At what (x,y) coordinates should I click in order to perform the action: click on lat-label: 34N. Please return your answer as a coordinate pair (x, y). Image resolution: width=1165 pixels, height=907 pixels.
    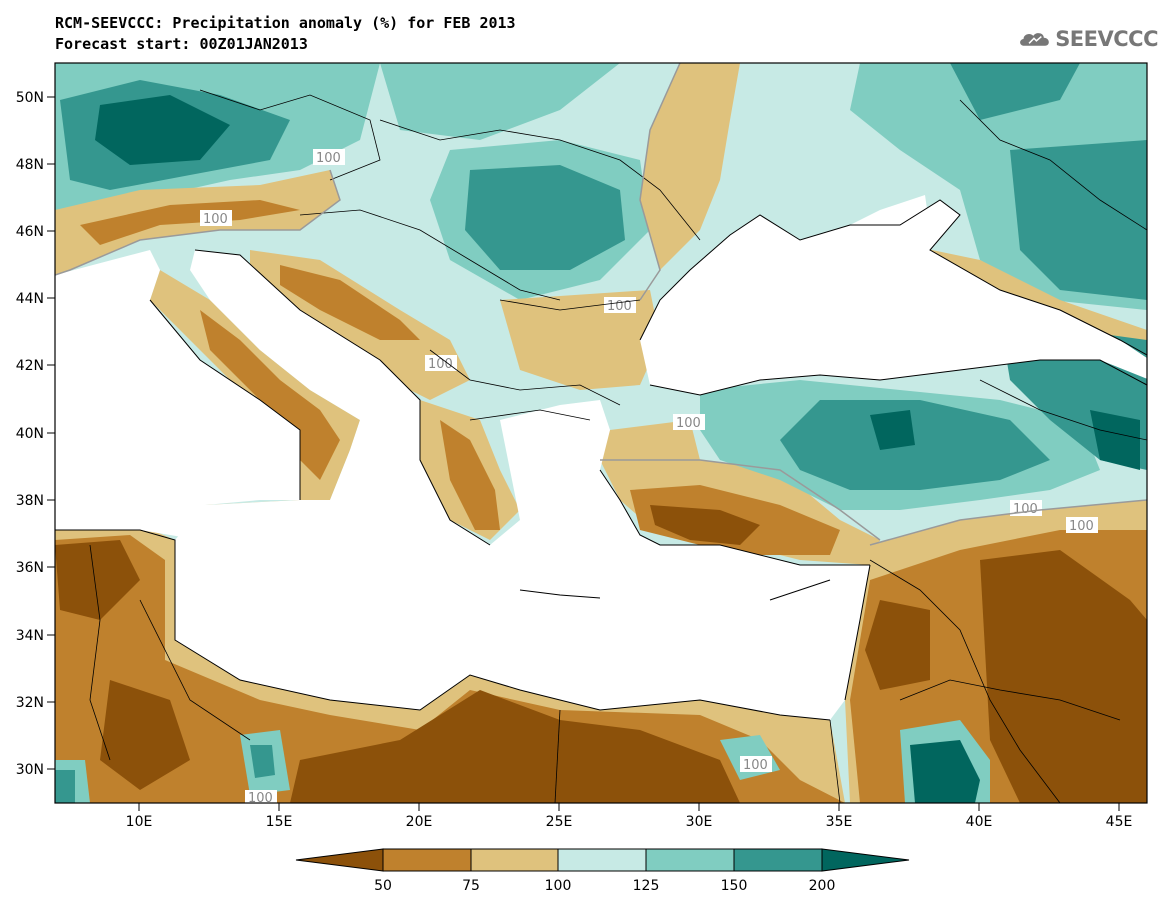
    Looking at the image, I should click on (30, 636).